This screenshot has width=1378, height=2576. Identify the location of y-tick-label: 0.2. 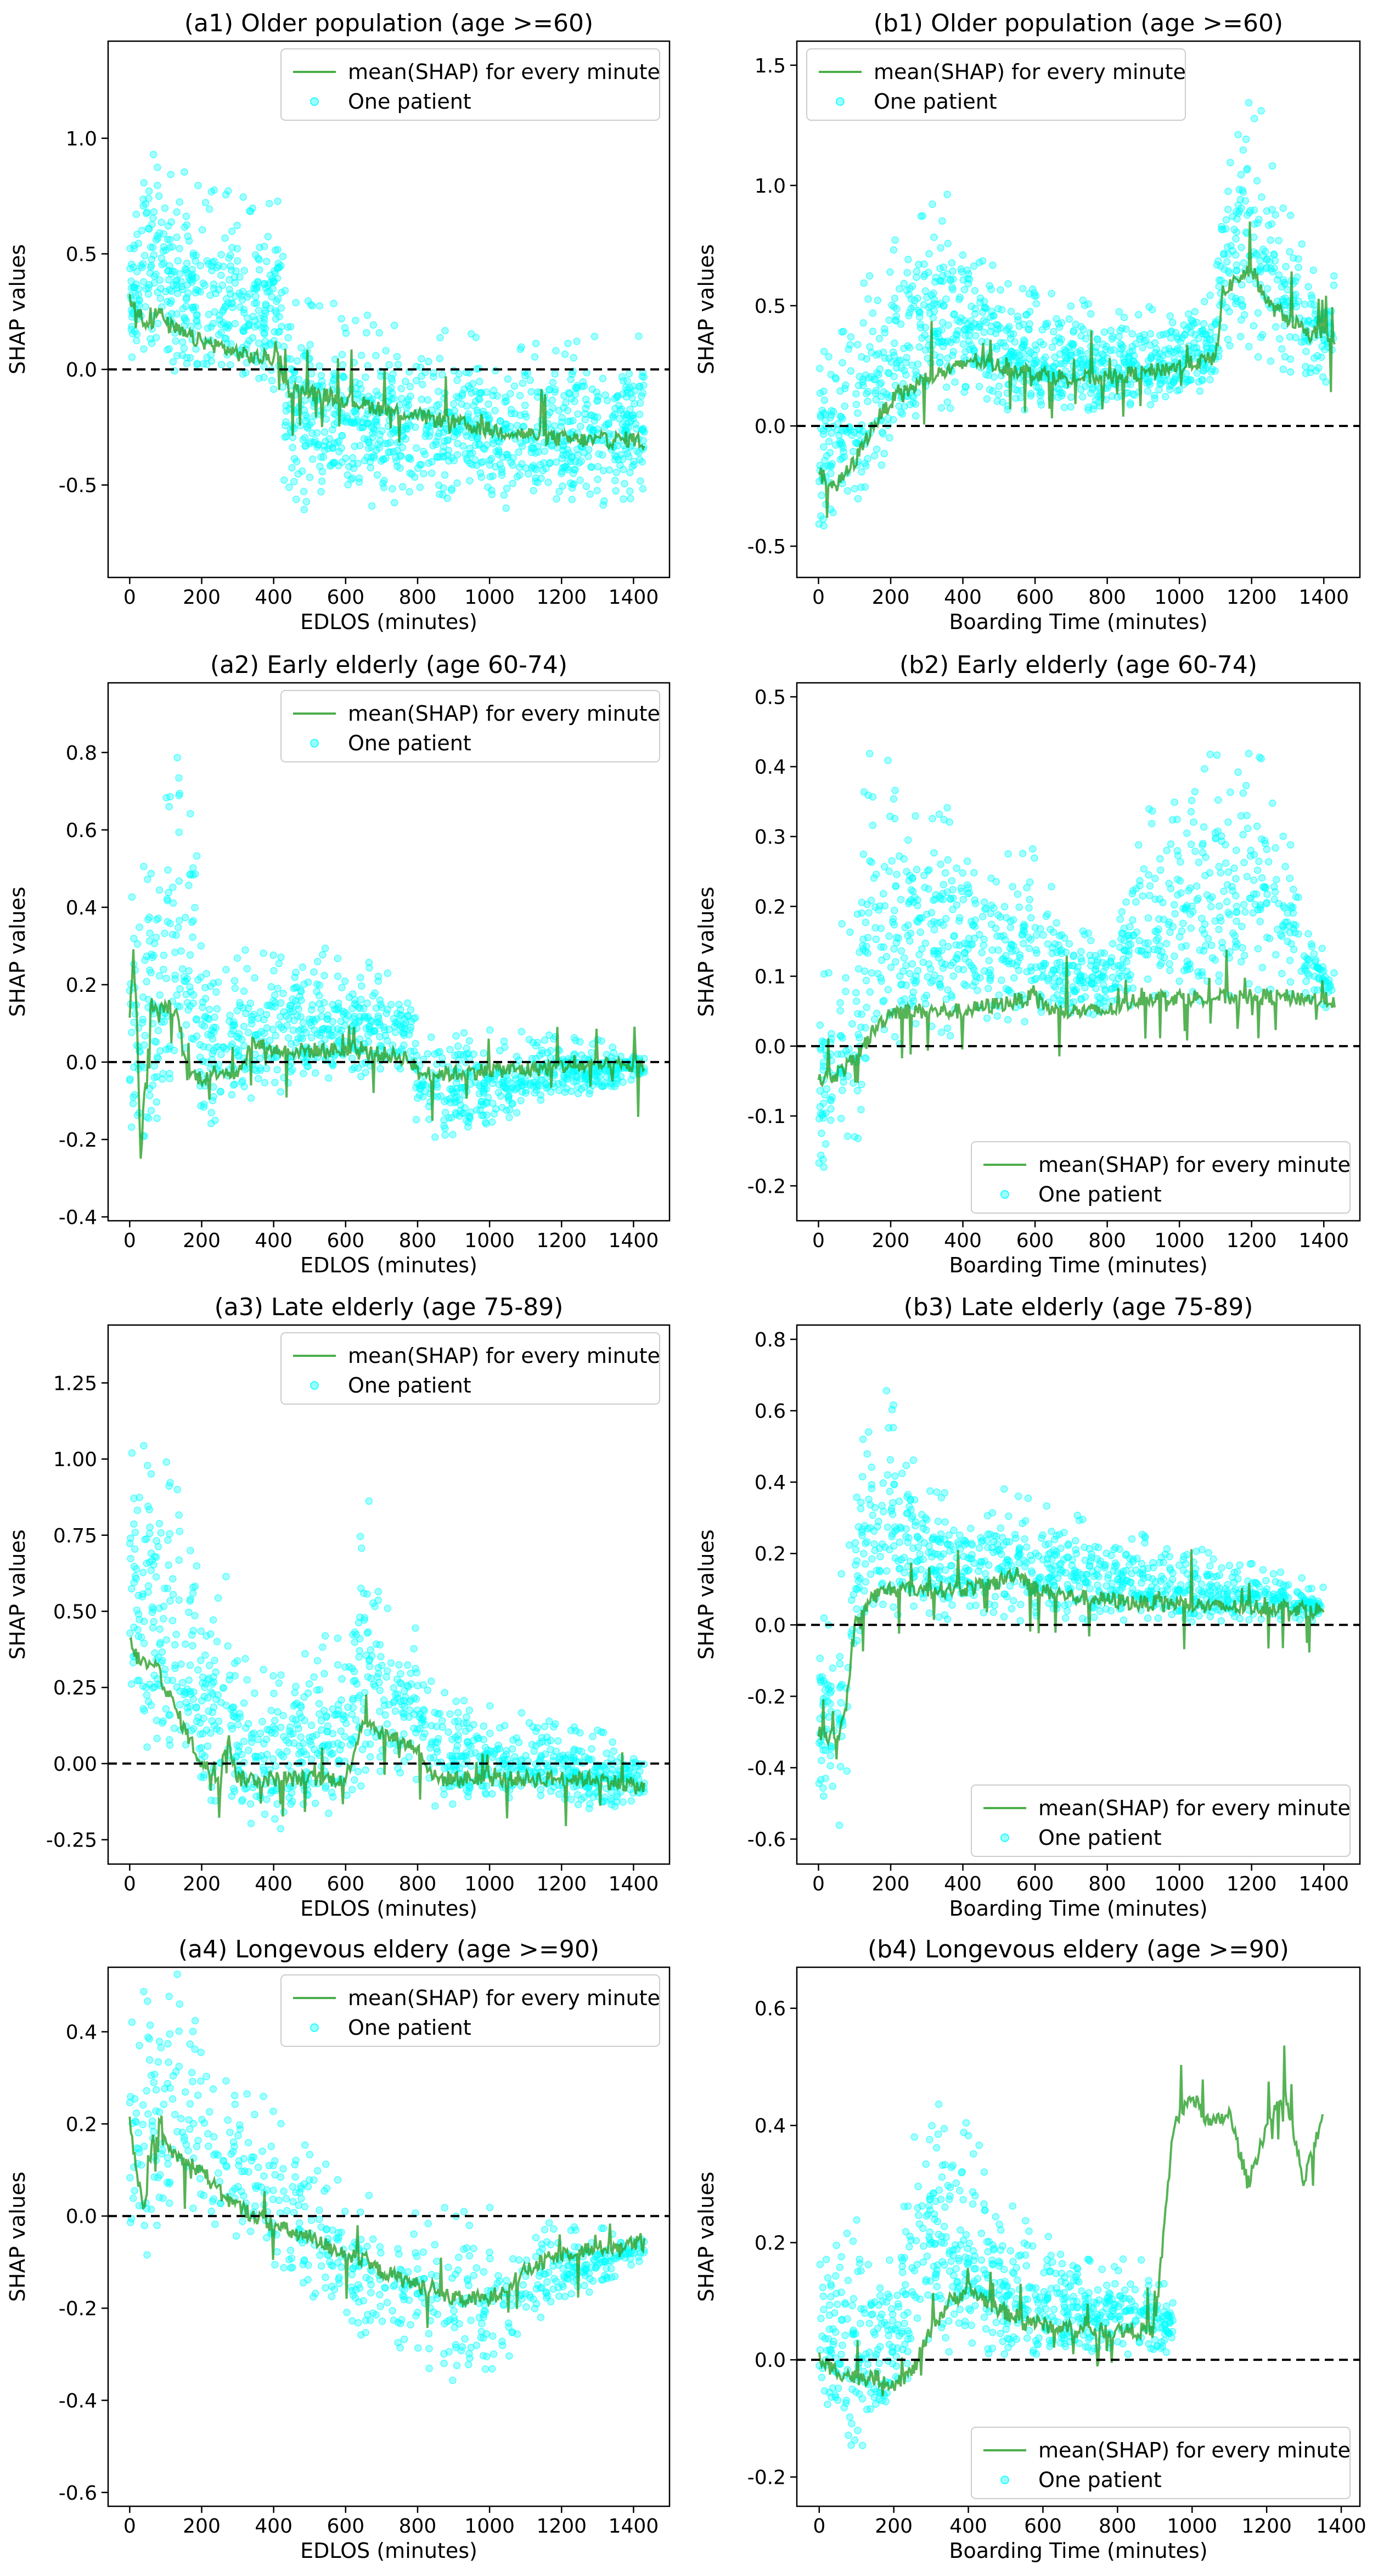
(81, 985).